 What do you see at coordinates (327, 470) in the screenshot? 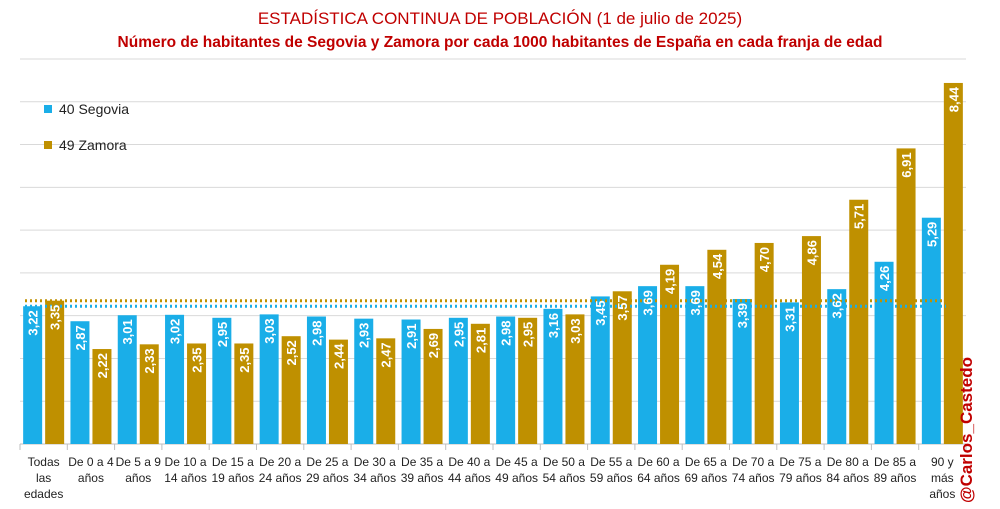
I see `x-tick-label: De 25 a 29 años` at bounding box center [327, 470].